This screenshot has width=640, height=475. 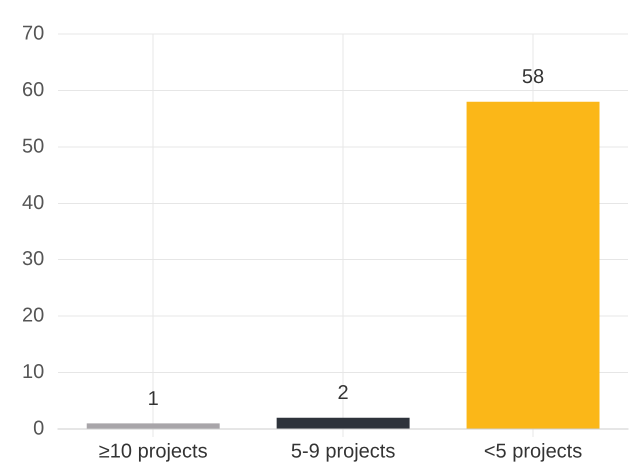 I want to click on y-tick-label: 70, so click(x=33, y=33).